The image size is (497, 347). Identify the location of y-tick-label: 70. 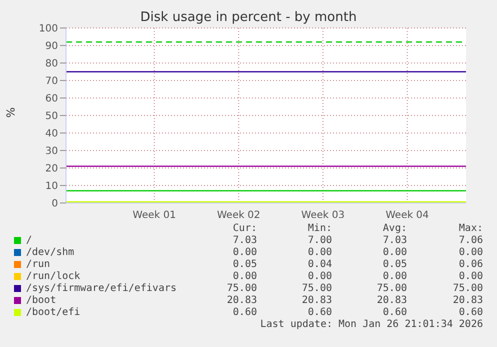
(51, 82).